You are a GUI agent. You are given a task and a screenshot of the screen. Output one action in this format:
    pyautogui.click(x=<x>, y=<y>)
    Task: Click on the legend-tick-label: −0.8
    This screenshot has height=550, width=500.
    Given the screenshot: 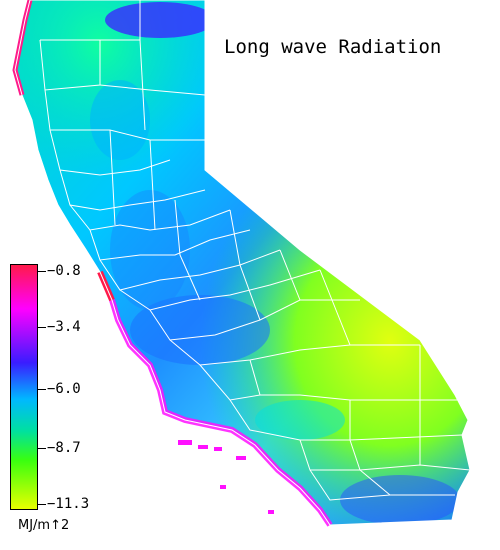 What is the action you would take?
    pyautogui.click(x=64, y=271)
    